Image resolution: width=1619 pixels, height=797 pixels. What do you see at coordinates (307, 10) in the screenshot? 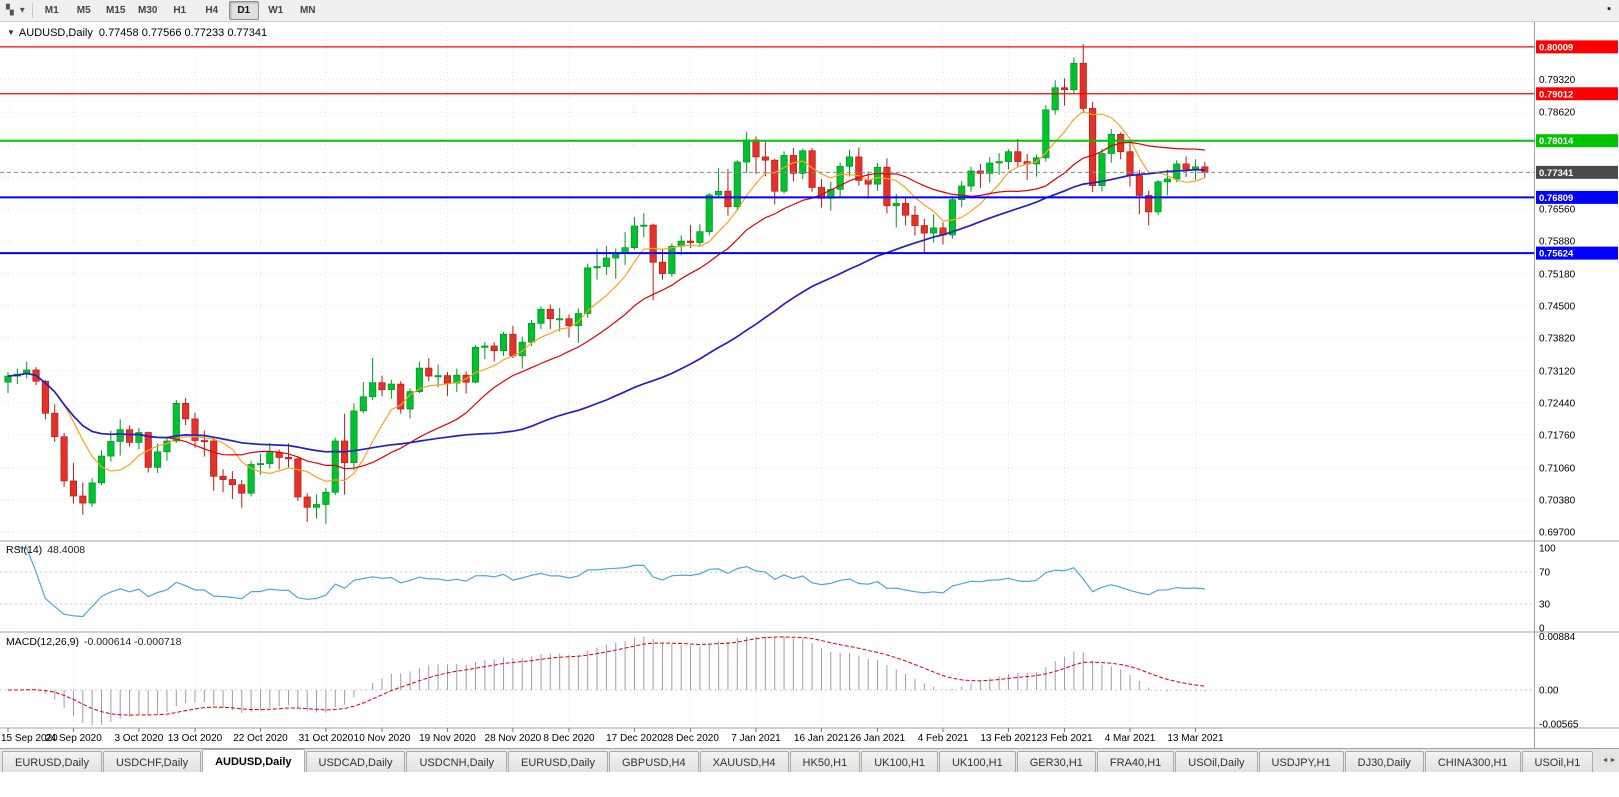
I see `timeframe-button-mn: MN` at bounding box center [307, 10].